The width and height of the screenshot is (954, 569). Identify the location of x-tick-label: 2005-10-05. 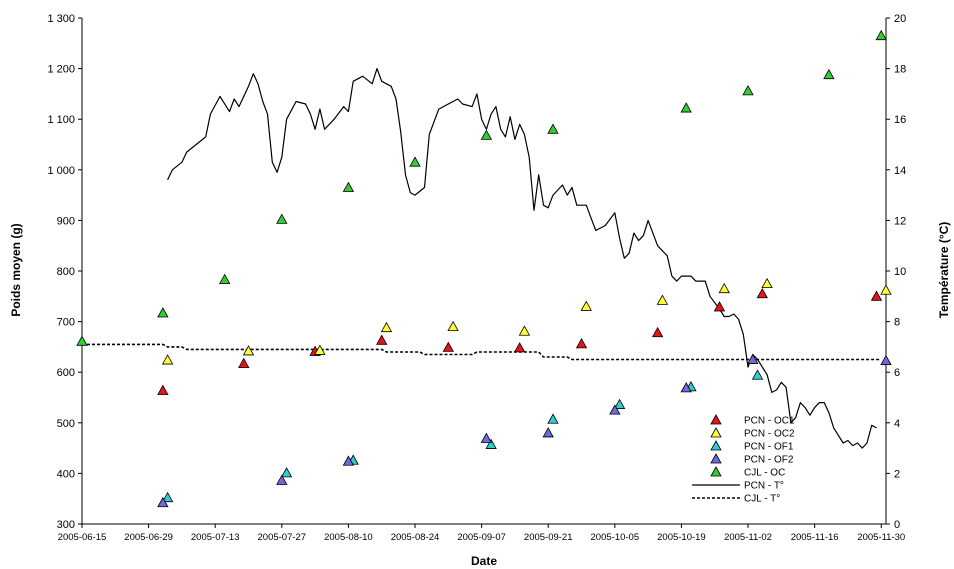
(615, 537).